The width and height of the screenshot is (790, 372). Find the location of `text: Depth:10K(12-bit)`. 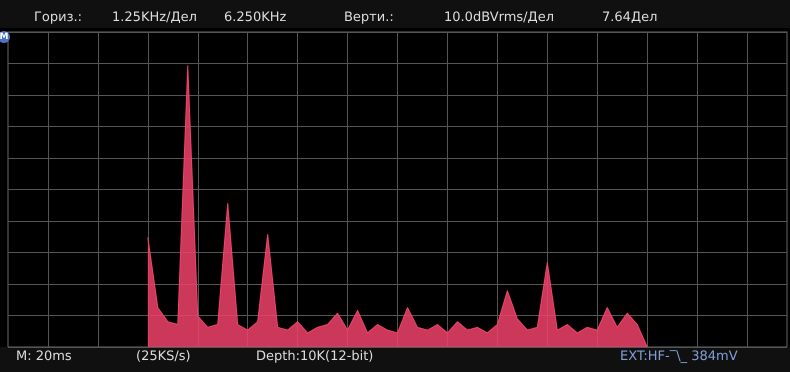

text: Depth:10K(12-bit) is located at coordinates (315, 356).